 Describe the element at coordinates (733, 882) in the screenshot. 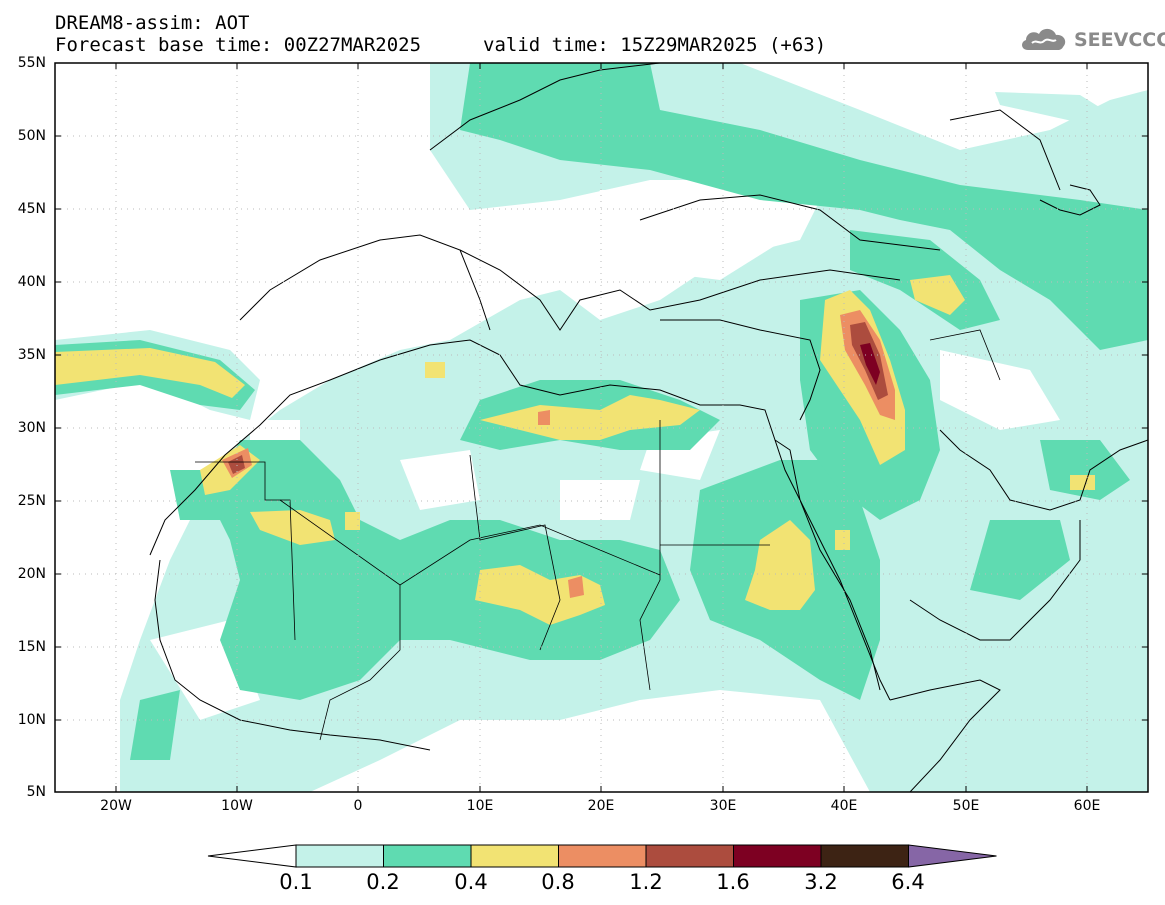

I see `colorbar-label: 1.6` at that location.